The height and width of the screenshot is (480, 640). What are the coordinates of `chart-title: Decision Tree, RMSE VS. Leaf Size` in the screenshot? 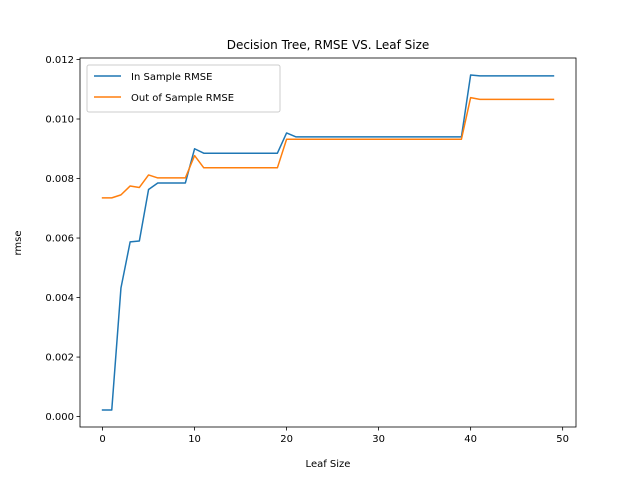 It's located at (328, 45).